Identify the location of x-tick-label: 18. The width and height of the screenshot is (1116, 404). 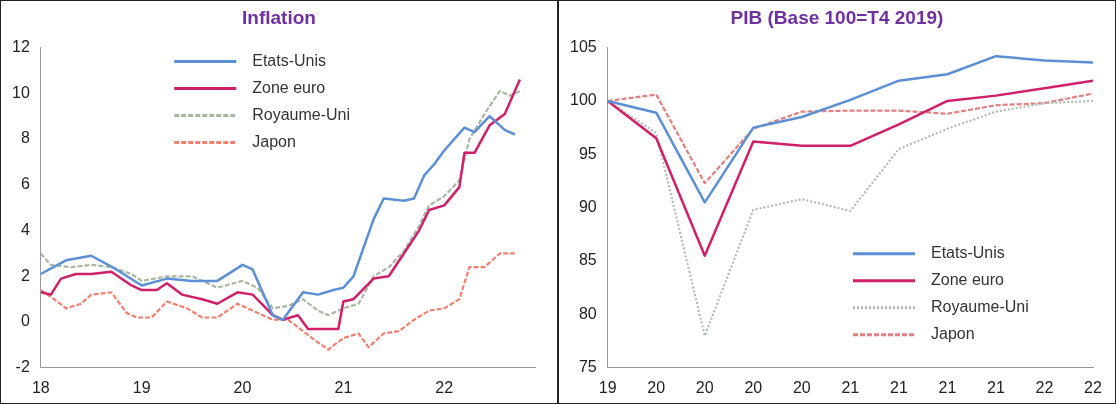
(40, 387).